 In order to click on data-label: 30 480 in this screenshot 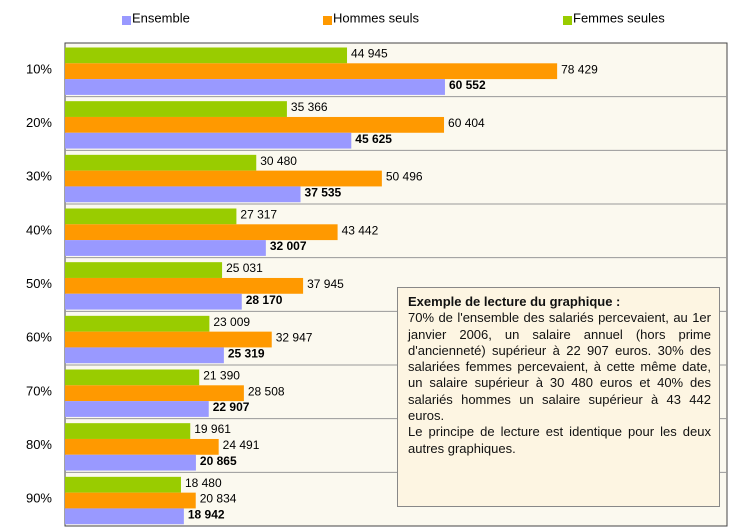, I will do `click(278, 161)`.